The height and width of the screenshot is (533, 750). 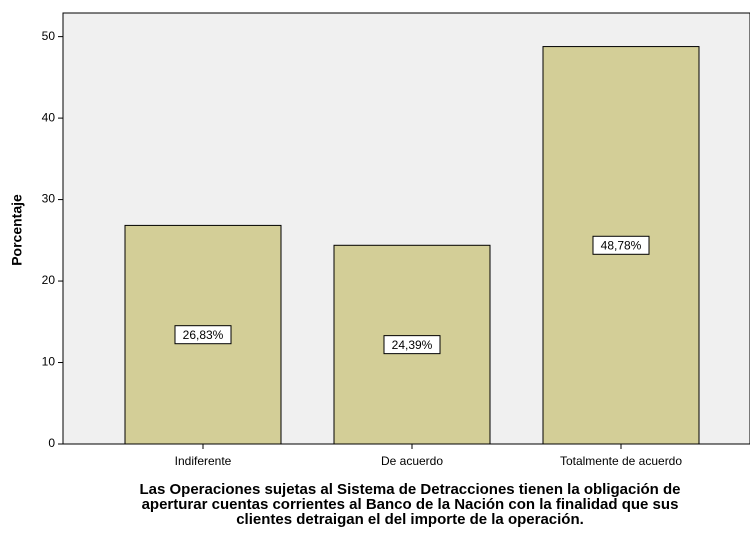 What do you see at coordinates (49, 199) in the screenshot?
I see `y-tick-label: 30` at bounding box center [49, 199].